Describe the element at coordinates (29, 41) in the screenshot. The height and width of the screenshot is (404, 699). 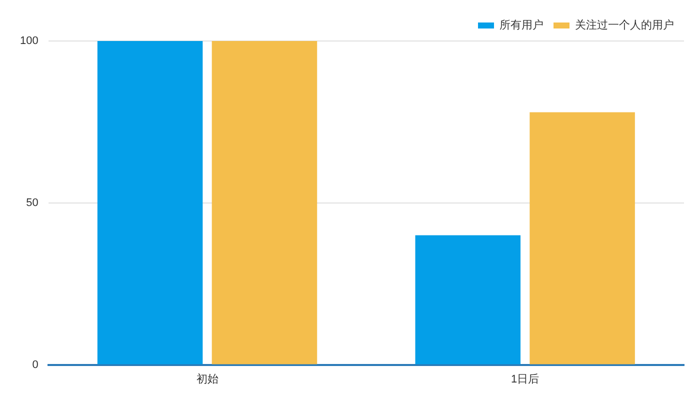
I see `y-tick-label: 100` at that location.